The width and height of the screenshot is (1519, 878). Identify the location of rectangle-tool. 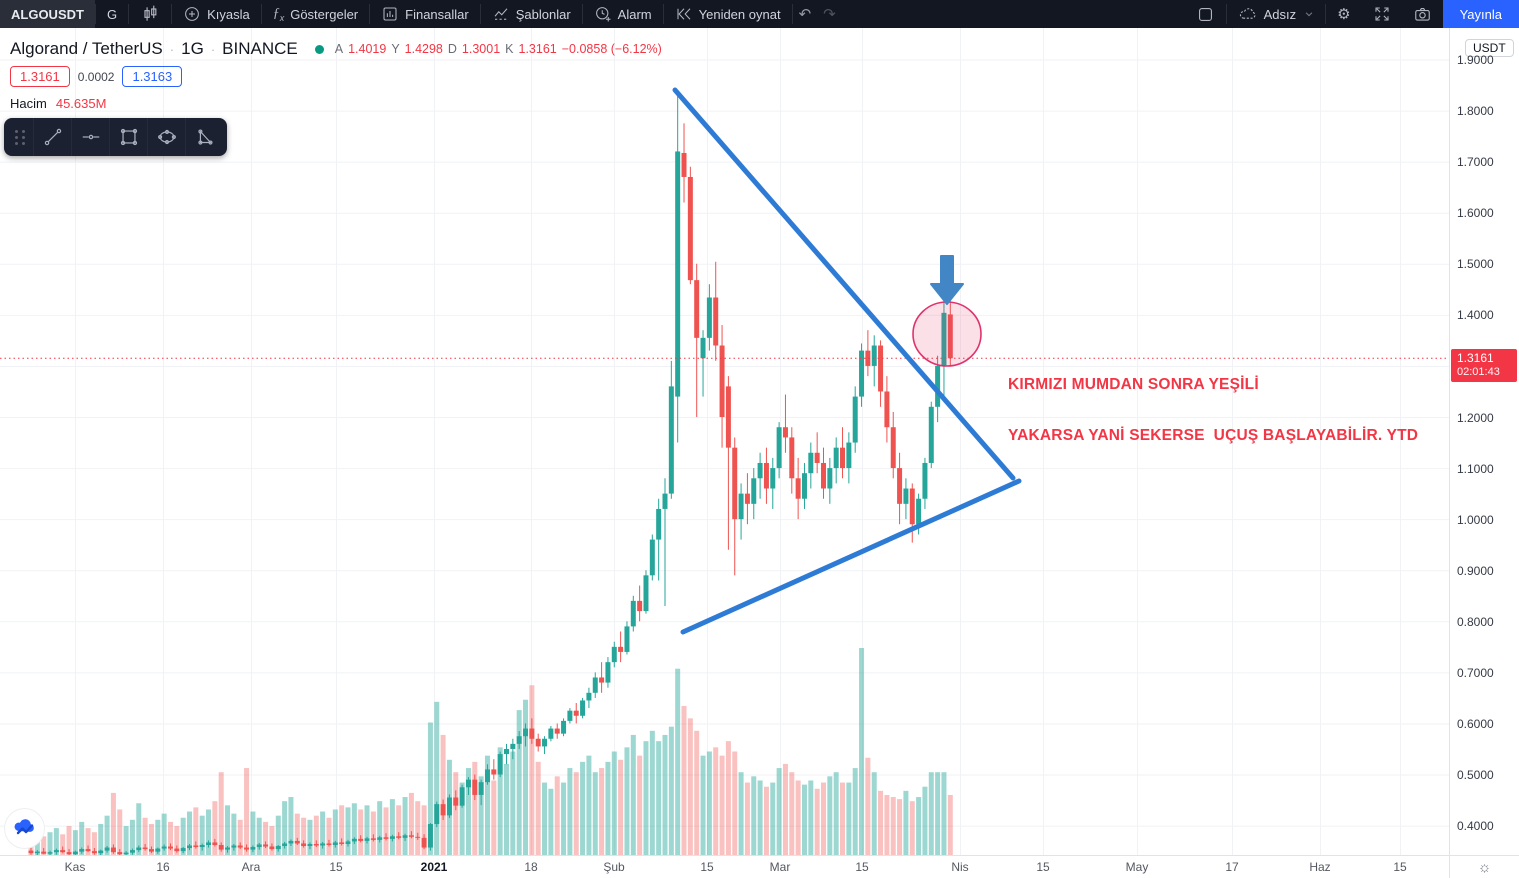
(128, 137).